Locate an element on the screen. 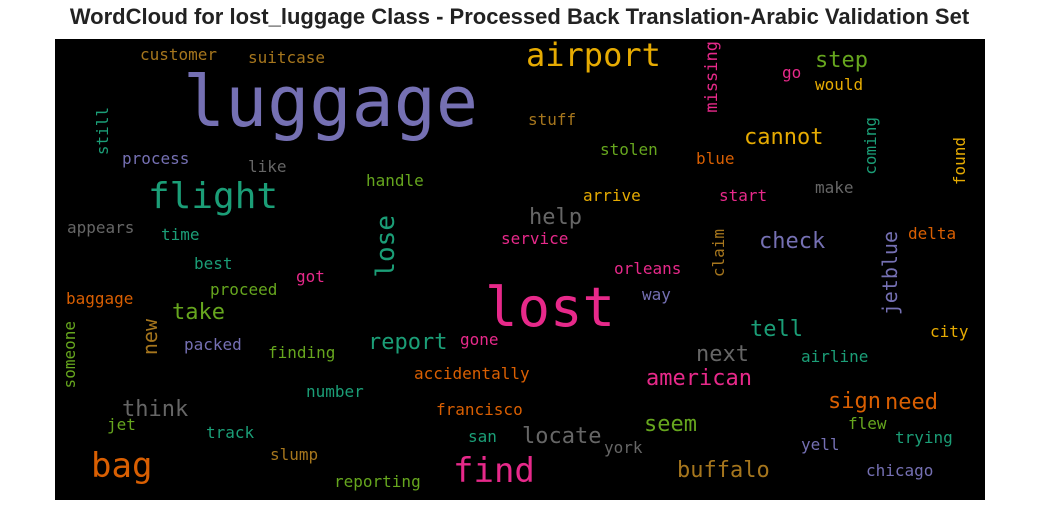  word-flight: flight is located at coordinates (213, 196).